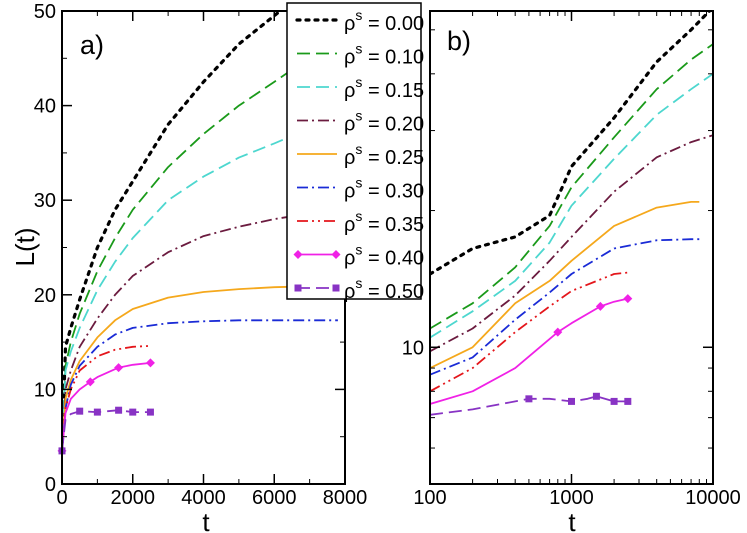 Image resolution: width=747 pixels, height=533 pixels. Describe the element at coordinates (45, 390) in the screenshot. I see `panel-a-y-tick-label: 10` at that location.